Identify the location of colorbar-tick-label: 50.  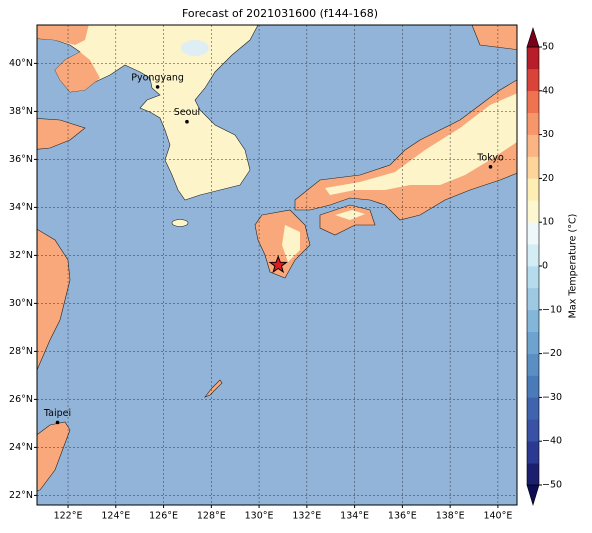
(548, 47).